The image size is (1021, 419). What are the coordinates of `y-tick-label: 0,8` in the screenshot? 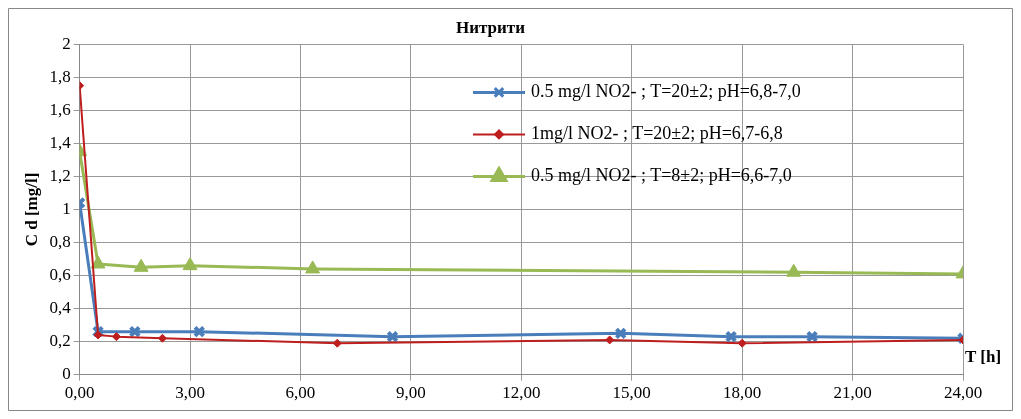 It's located at (60, 241).